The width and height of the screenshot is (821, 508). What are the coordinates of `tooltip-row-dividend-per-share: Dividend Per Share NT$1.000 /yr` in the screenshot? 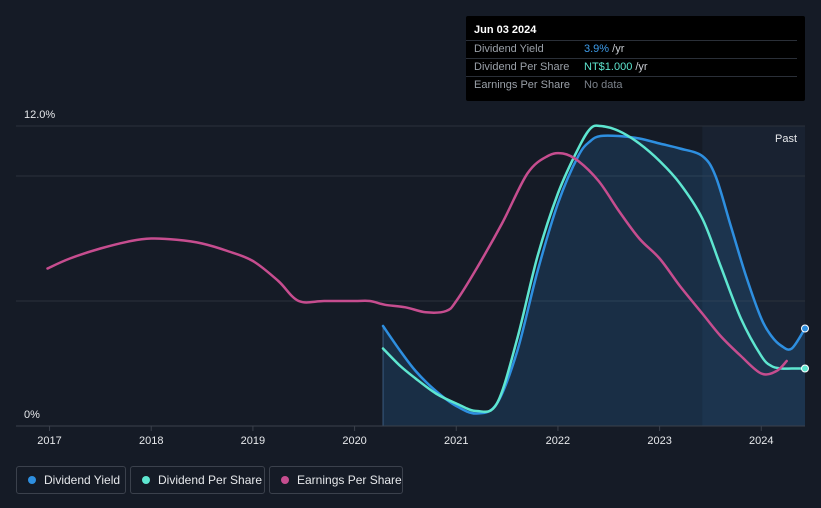 It's located at (631, 67).